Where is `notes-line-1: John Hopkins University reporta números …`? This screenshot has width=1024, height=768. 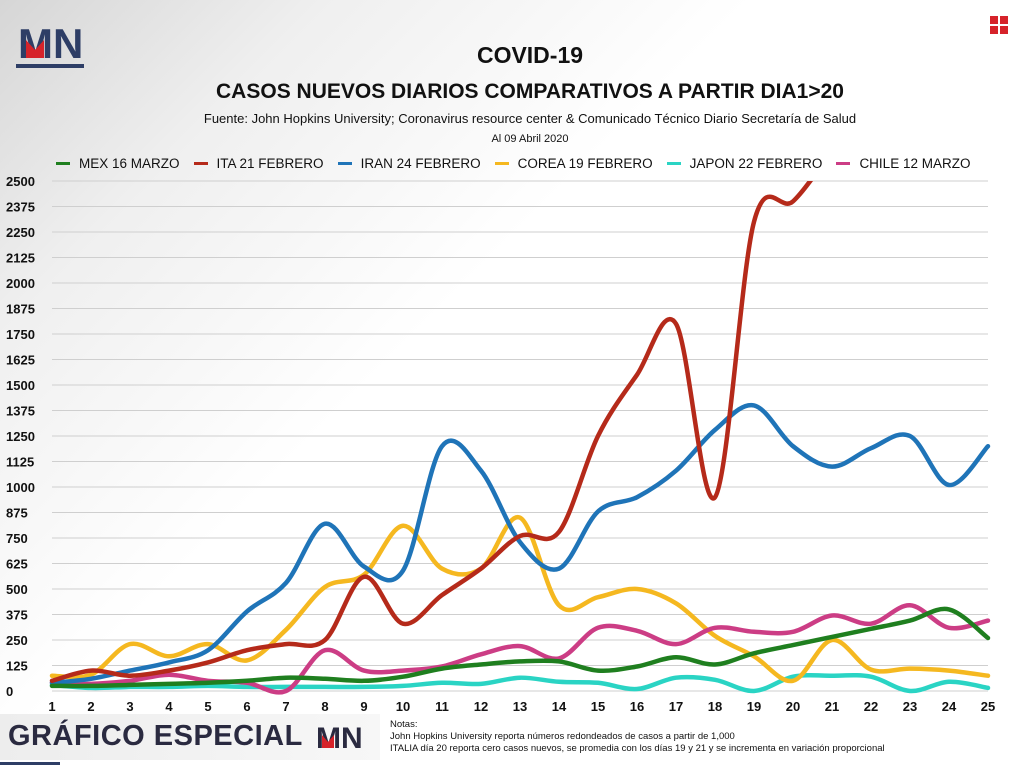
notes-line-1: John Hopkins University reporta números … is located at coordinates (562, 736).